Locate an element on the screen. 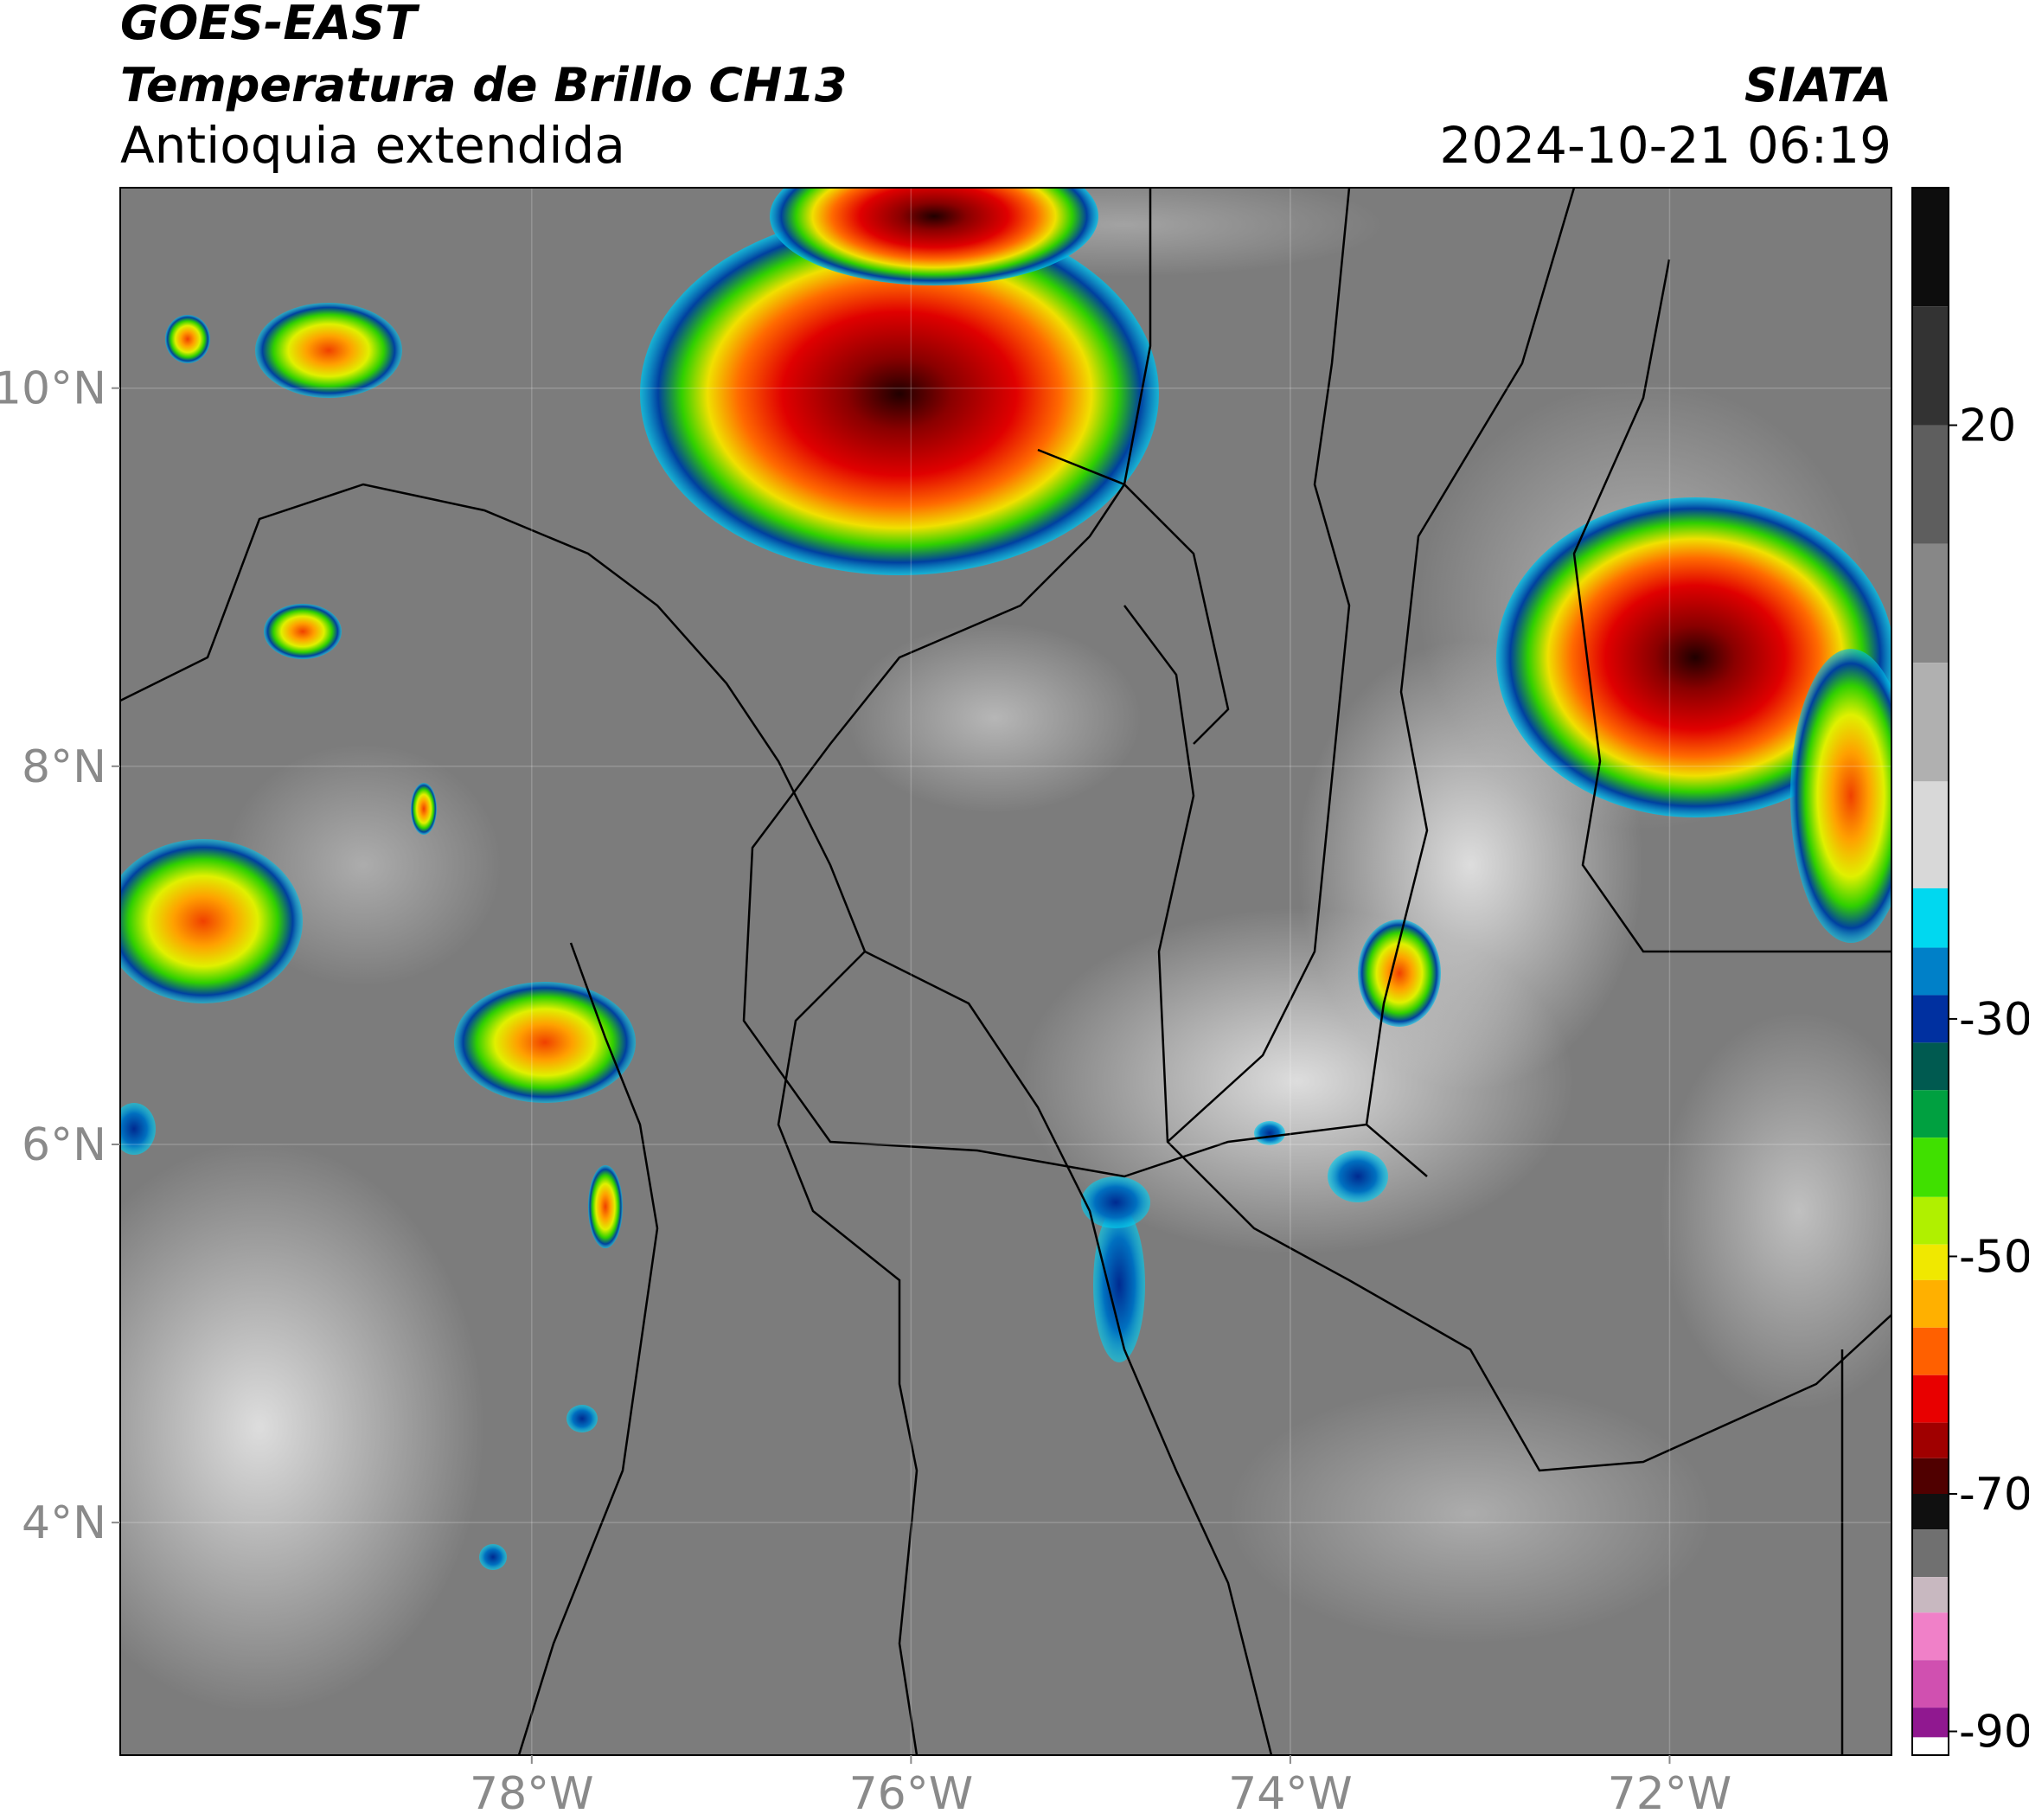 Image resolution: width=2029 pixels, height=1820 pixels. y-tick-label: 10°N is located at coordinates (53, 389).